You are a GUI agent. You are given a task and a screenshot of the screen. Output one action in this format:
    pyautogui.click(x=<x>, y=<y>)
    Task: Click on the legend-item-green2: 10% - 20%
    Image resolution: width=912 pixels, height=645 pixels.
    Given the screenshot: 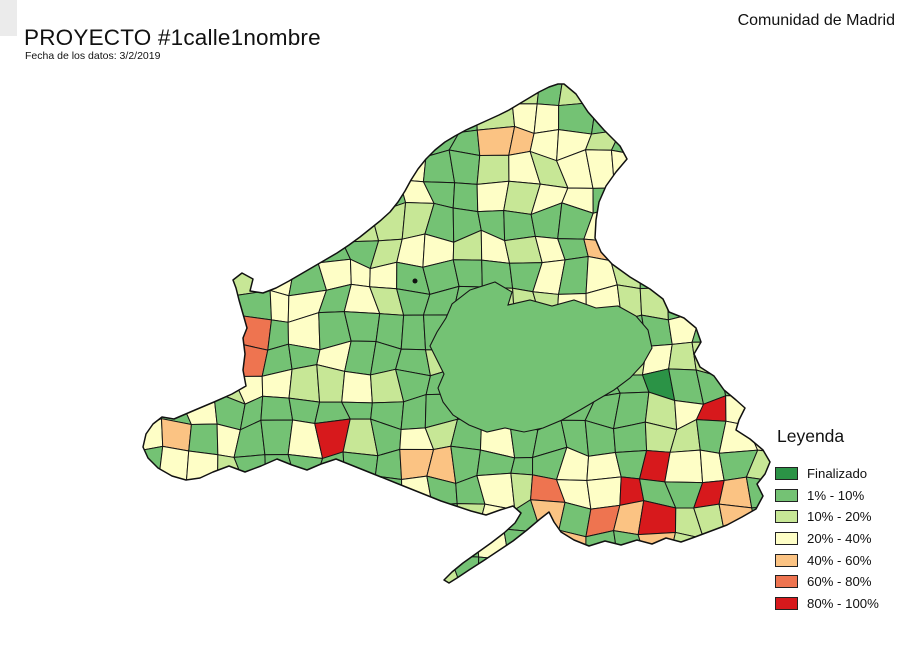 What is the action you would take?
    pyautogui.click(x=840, y=517)
    